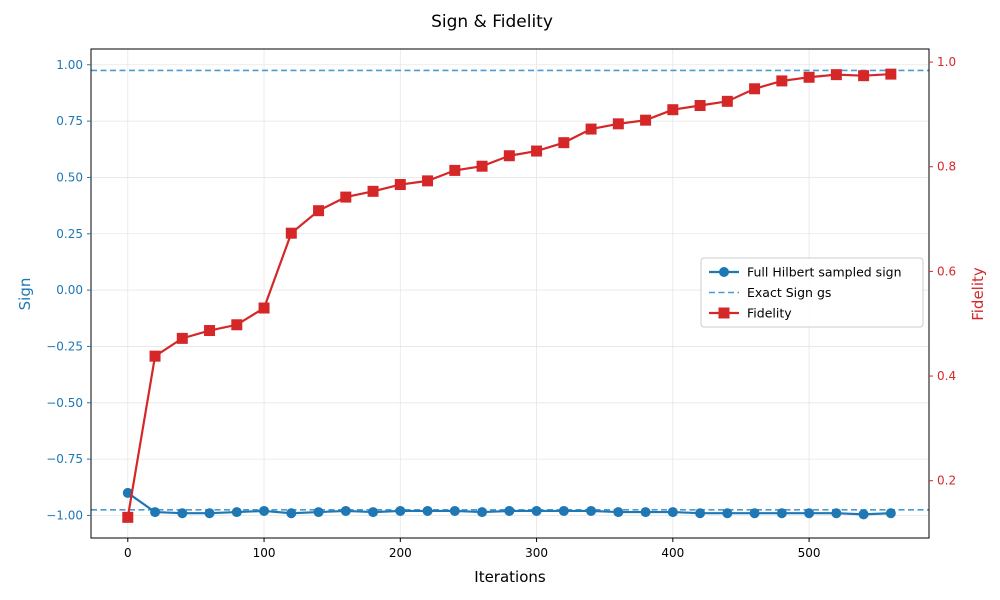 This screenshot has width=1000, height=600. Describe the element at coordinates (946, 376) in the screenshot. I see `y2-tick-label: 0.4` at that location.